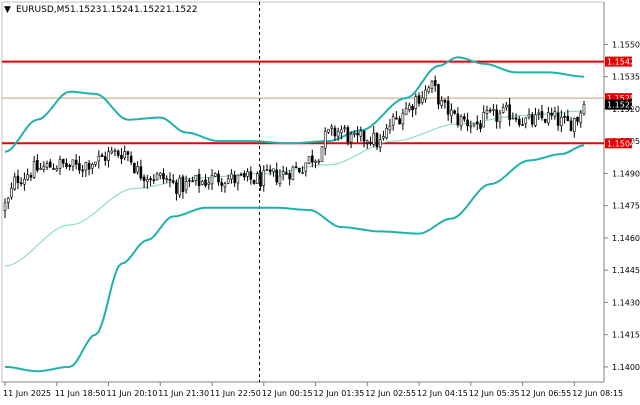 This screenshot has width=640, height=405. I want to click on y-tick-label: 1.1430, so click(626, 302).